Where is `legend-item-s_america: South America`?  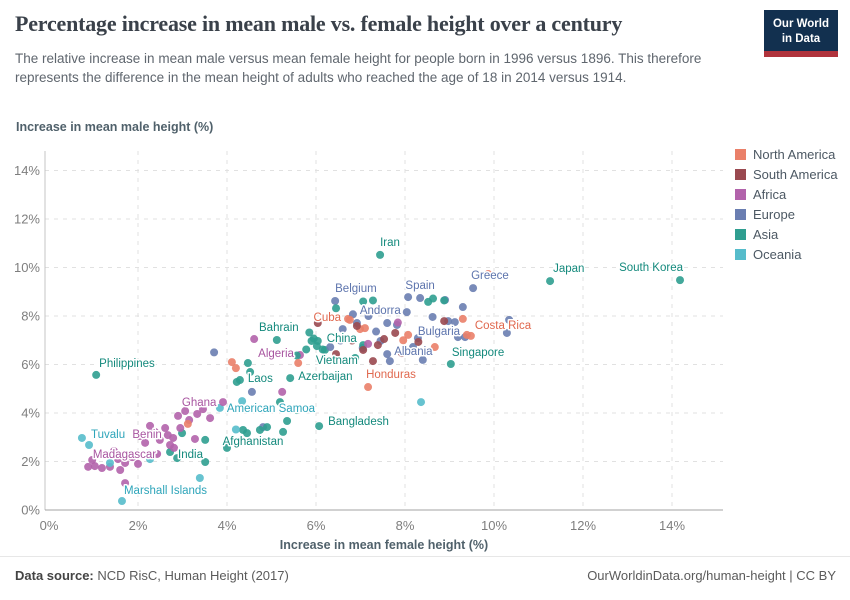 legend-item-s_america: South America is located at coordinates (786, 174).